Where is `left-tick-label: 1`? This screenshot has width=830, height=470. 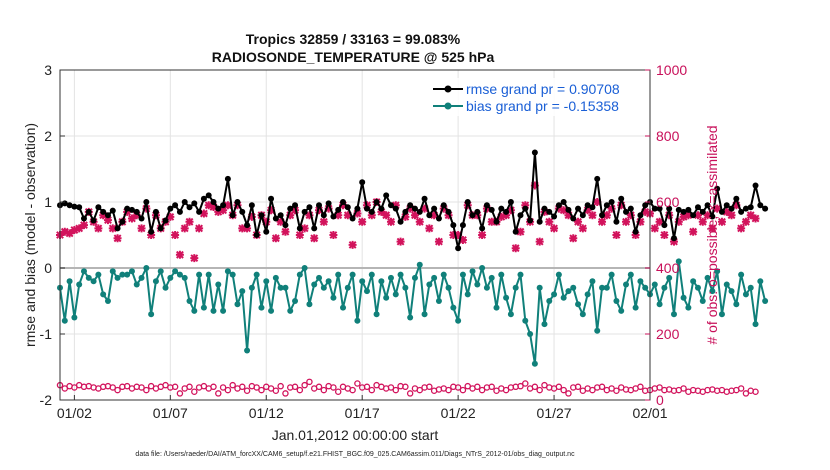 left-tick-label: 1 is located at coordinates (48, 202).